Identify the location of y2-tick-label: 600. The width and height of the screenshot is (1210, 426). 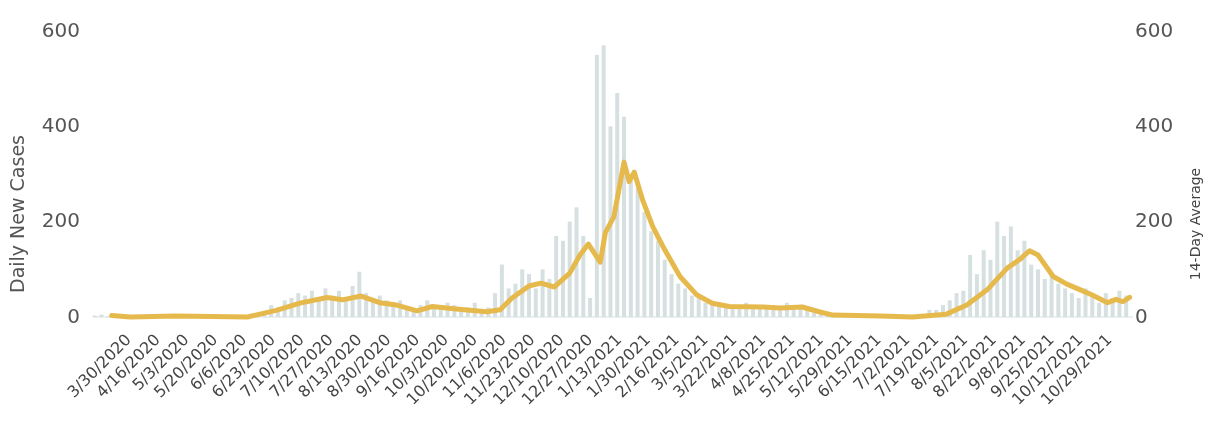
(1154, 29).